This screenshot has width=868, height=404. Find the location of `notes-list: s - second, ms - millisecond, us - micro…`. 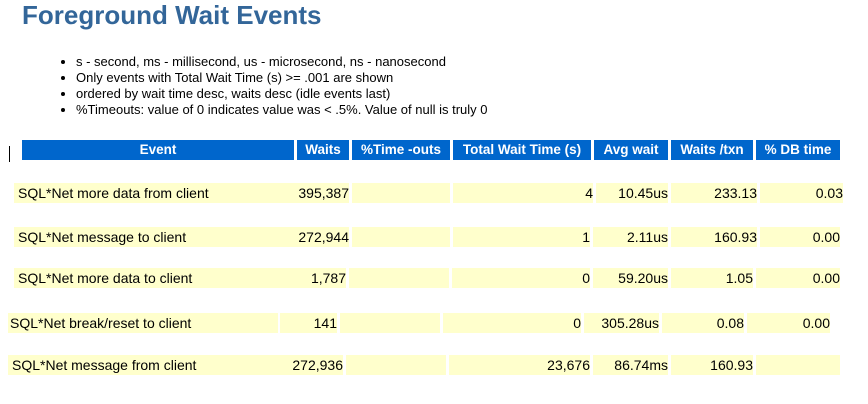

notes-list: s - second, ms - millisecond, us - micro… is located at coordinates (273, 86).